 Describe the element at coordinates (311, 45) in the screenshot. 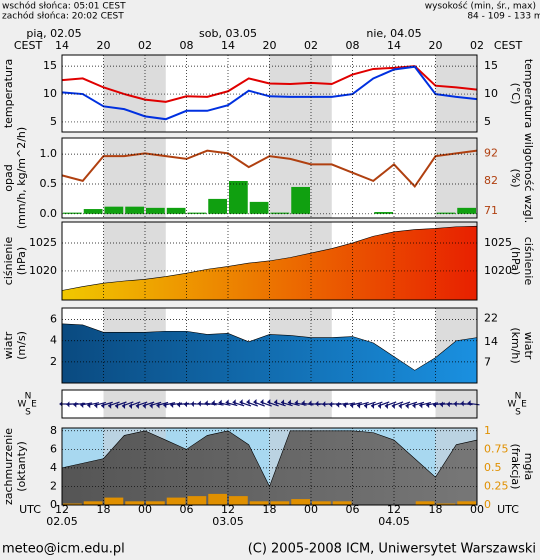

I see `cest-hour: 02` at that location.